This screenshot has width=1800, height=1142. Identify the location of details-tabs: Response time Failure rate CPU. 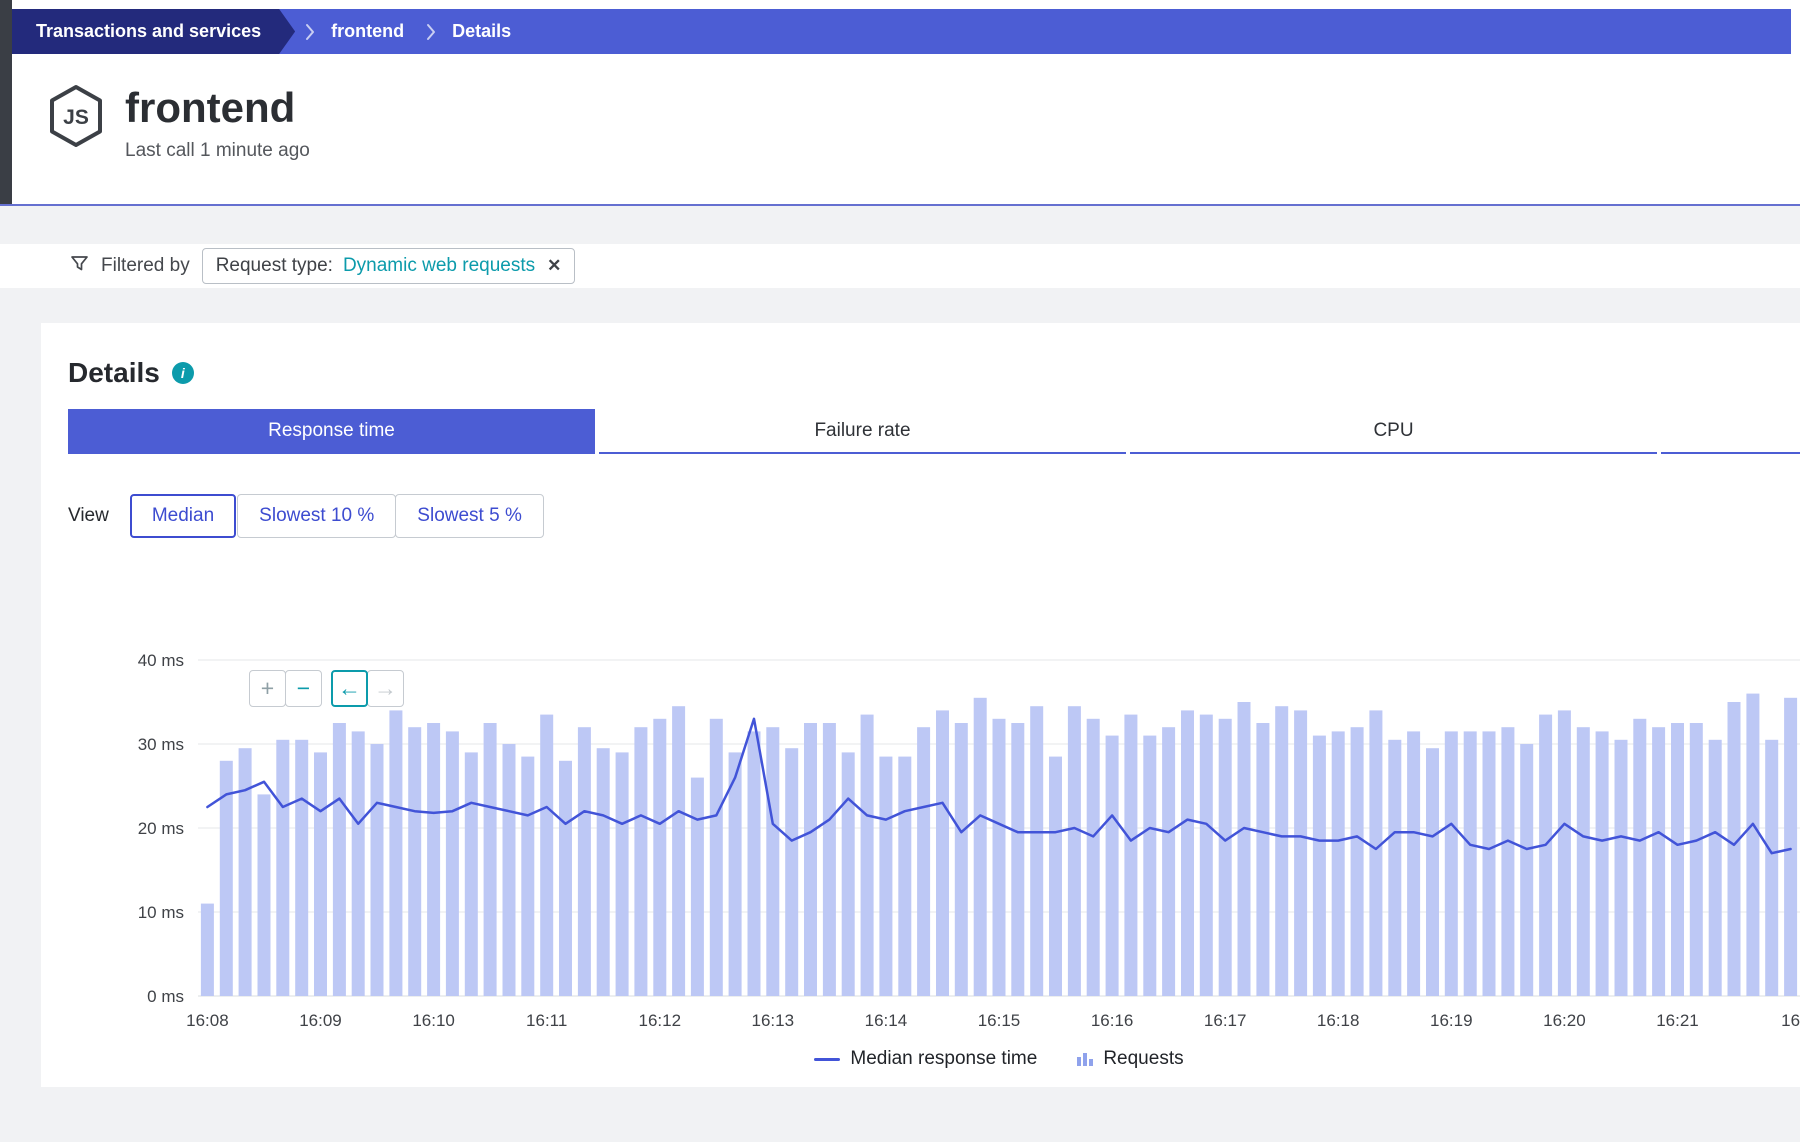
(934, 431).